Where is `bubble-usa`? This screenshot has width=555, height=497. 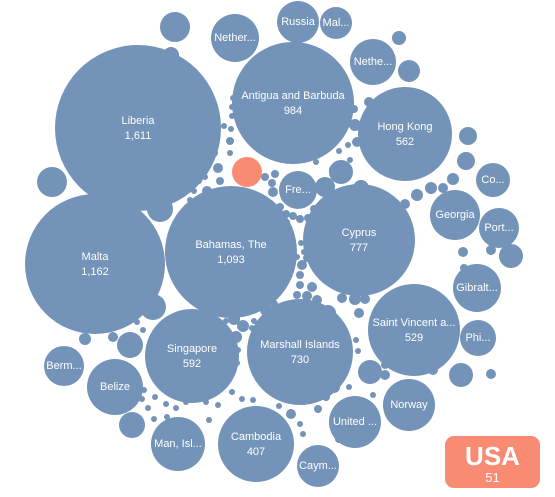
bubble-usa is located at coordinates (247, 172).